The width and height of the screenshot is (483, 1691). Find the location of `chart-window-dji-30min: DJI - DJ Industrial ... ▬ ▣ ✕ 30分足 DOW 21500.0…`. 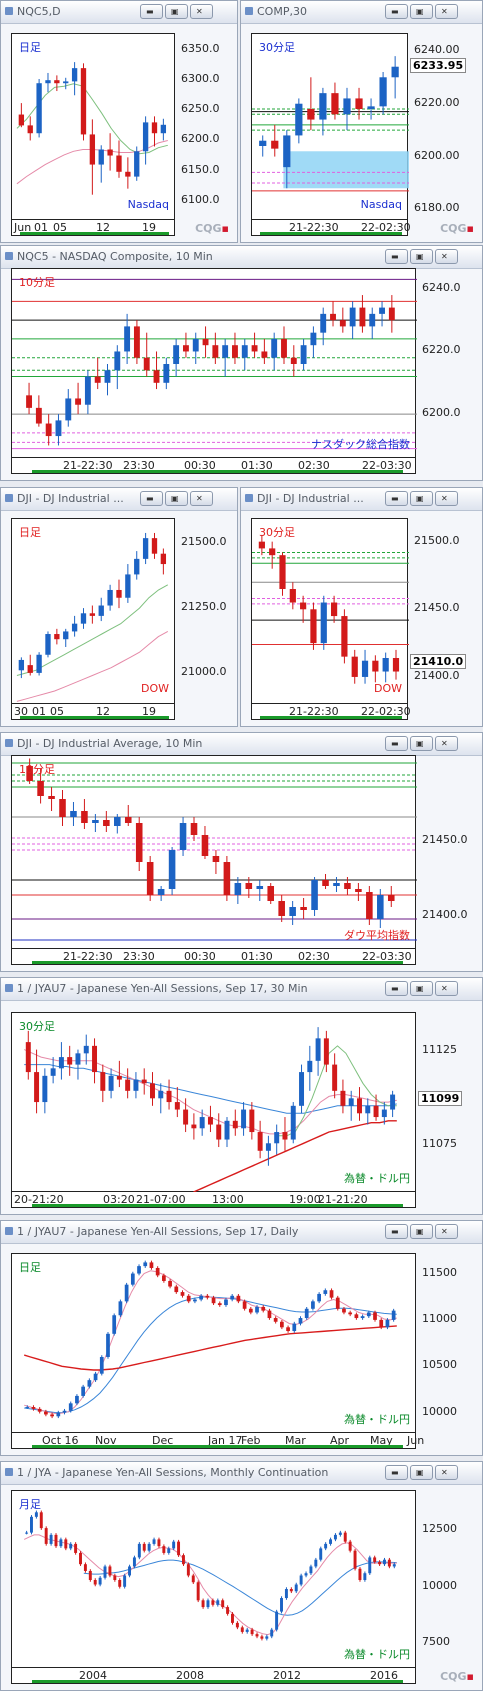

chart-window-dji-30min: DJI - DJ Industrial ... ▬ ▣ ✕ 30分足 DOW 21500.0… is located at coordinates (361, 607).